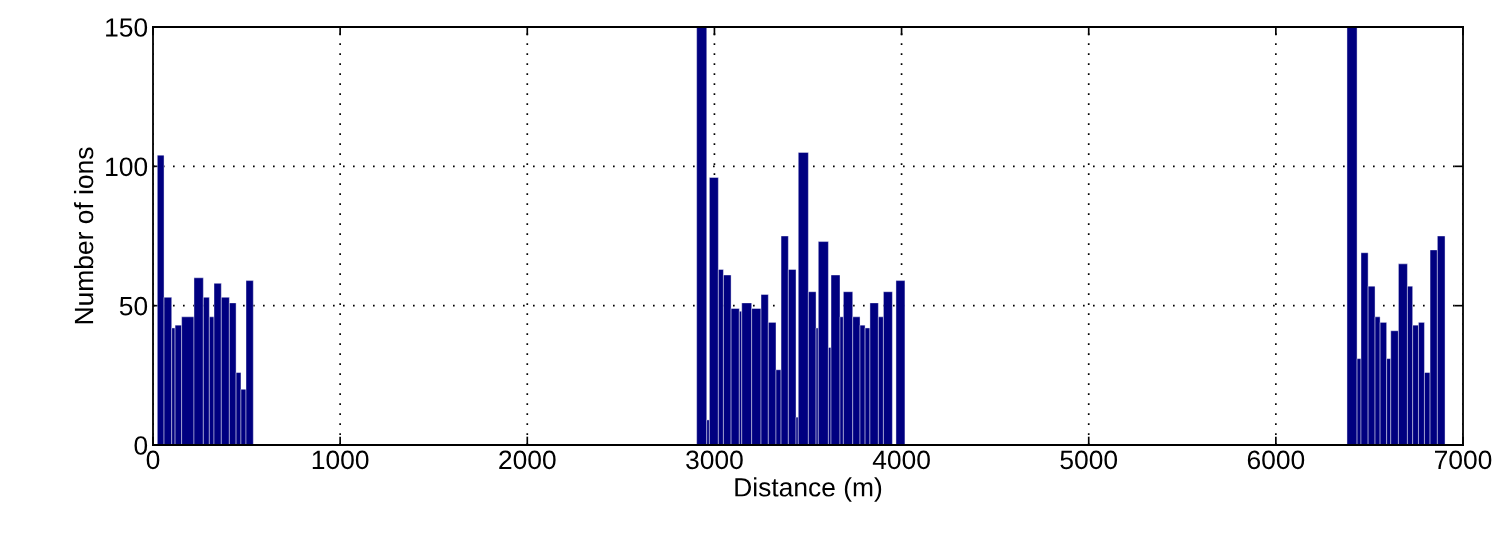 The image size is (1511, 545). I want to click on x-tick-label: 5000, so click(1089, 460).